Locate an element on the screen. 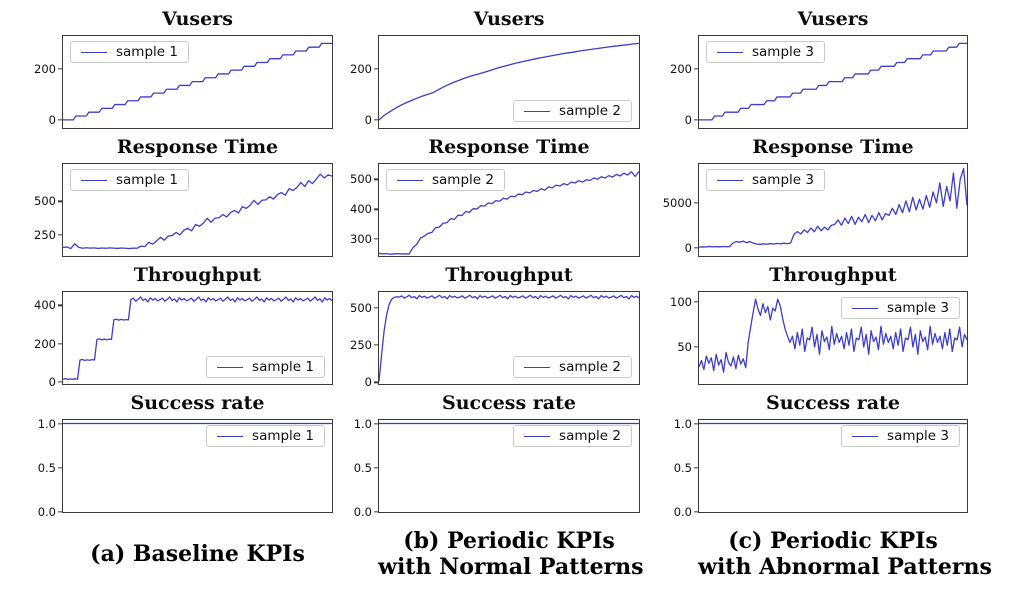  chart-baseline-success-rate: Success rate sample 1 1.0 0.5 0.0 is located at coordinates (172, 456).